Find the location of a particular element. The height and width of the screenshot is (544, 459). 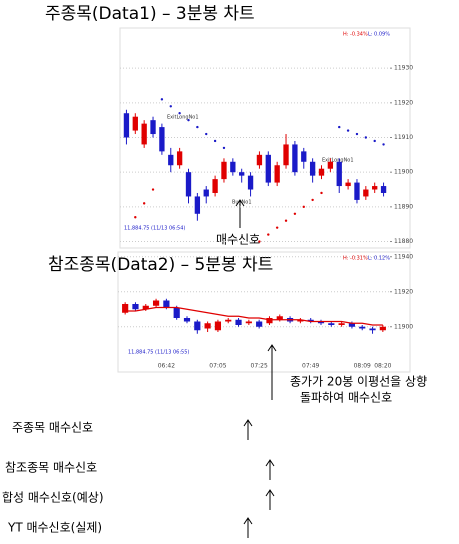

y-tick-label: 11940 is located at coordinates (403, 256).